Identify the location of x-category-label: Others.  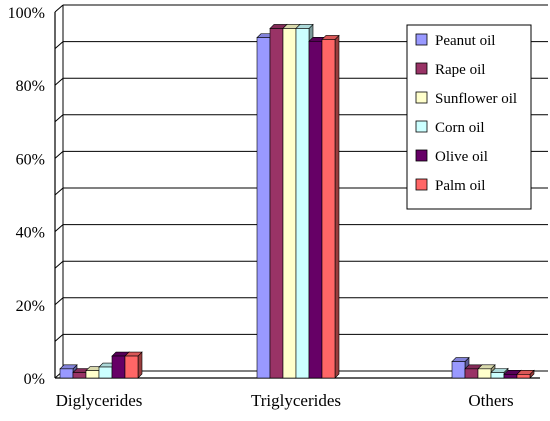
(490, 400).